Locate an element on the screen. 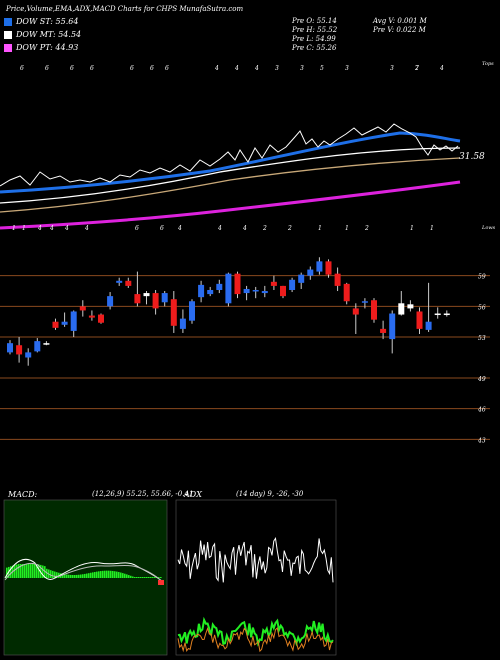 The image size is (500, 660). price-line is located at coordinates (229, 155).